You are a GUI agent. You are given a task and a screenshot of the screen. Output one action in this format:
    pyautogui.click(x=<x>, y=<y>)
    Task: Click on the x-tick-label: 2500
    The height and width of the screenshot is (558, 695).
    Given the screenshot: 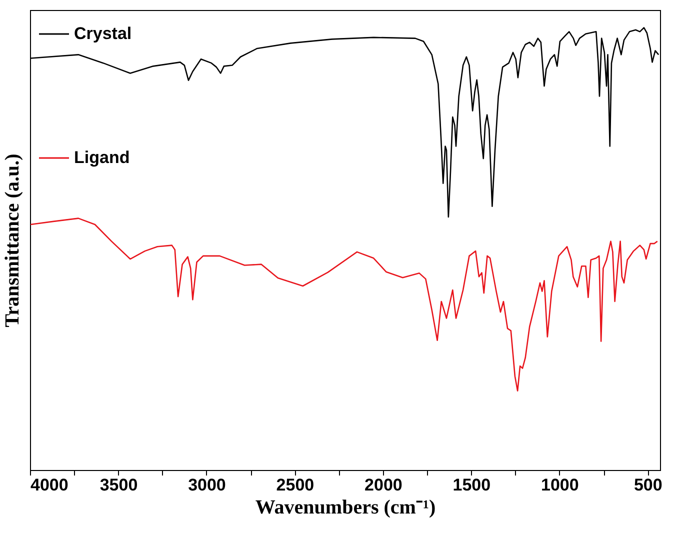 What is the action you would take?
    pyautogui.click(x=295, y=485)
    